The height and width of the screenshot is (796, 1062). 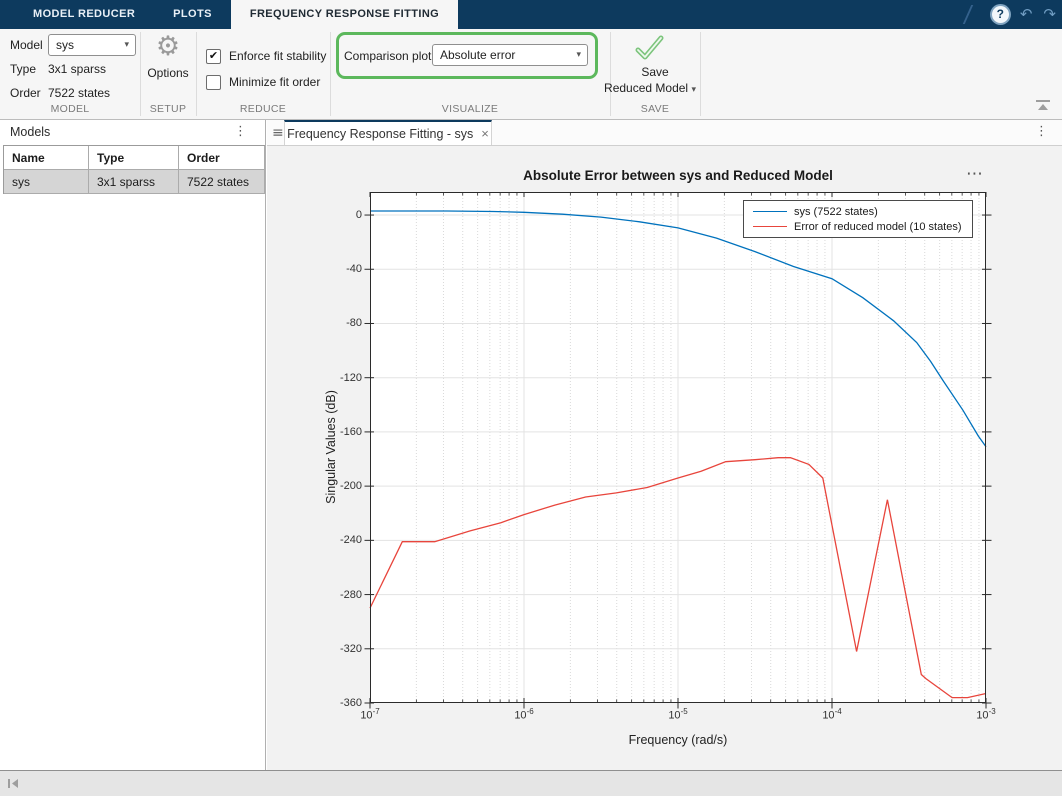 What do you see at coordinates (485, 133) in the screenshot?
I see `close-icon: ×` at bounding box center [485, 133].